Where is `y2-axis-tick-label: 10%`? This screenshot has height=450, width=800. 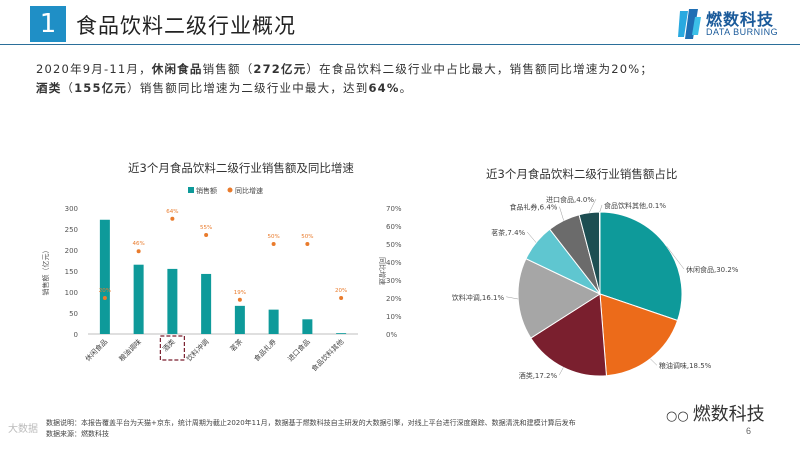
y2-axis-tick-label: 10% is located at coordinates (394, 317).